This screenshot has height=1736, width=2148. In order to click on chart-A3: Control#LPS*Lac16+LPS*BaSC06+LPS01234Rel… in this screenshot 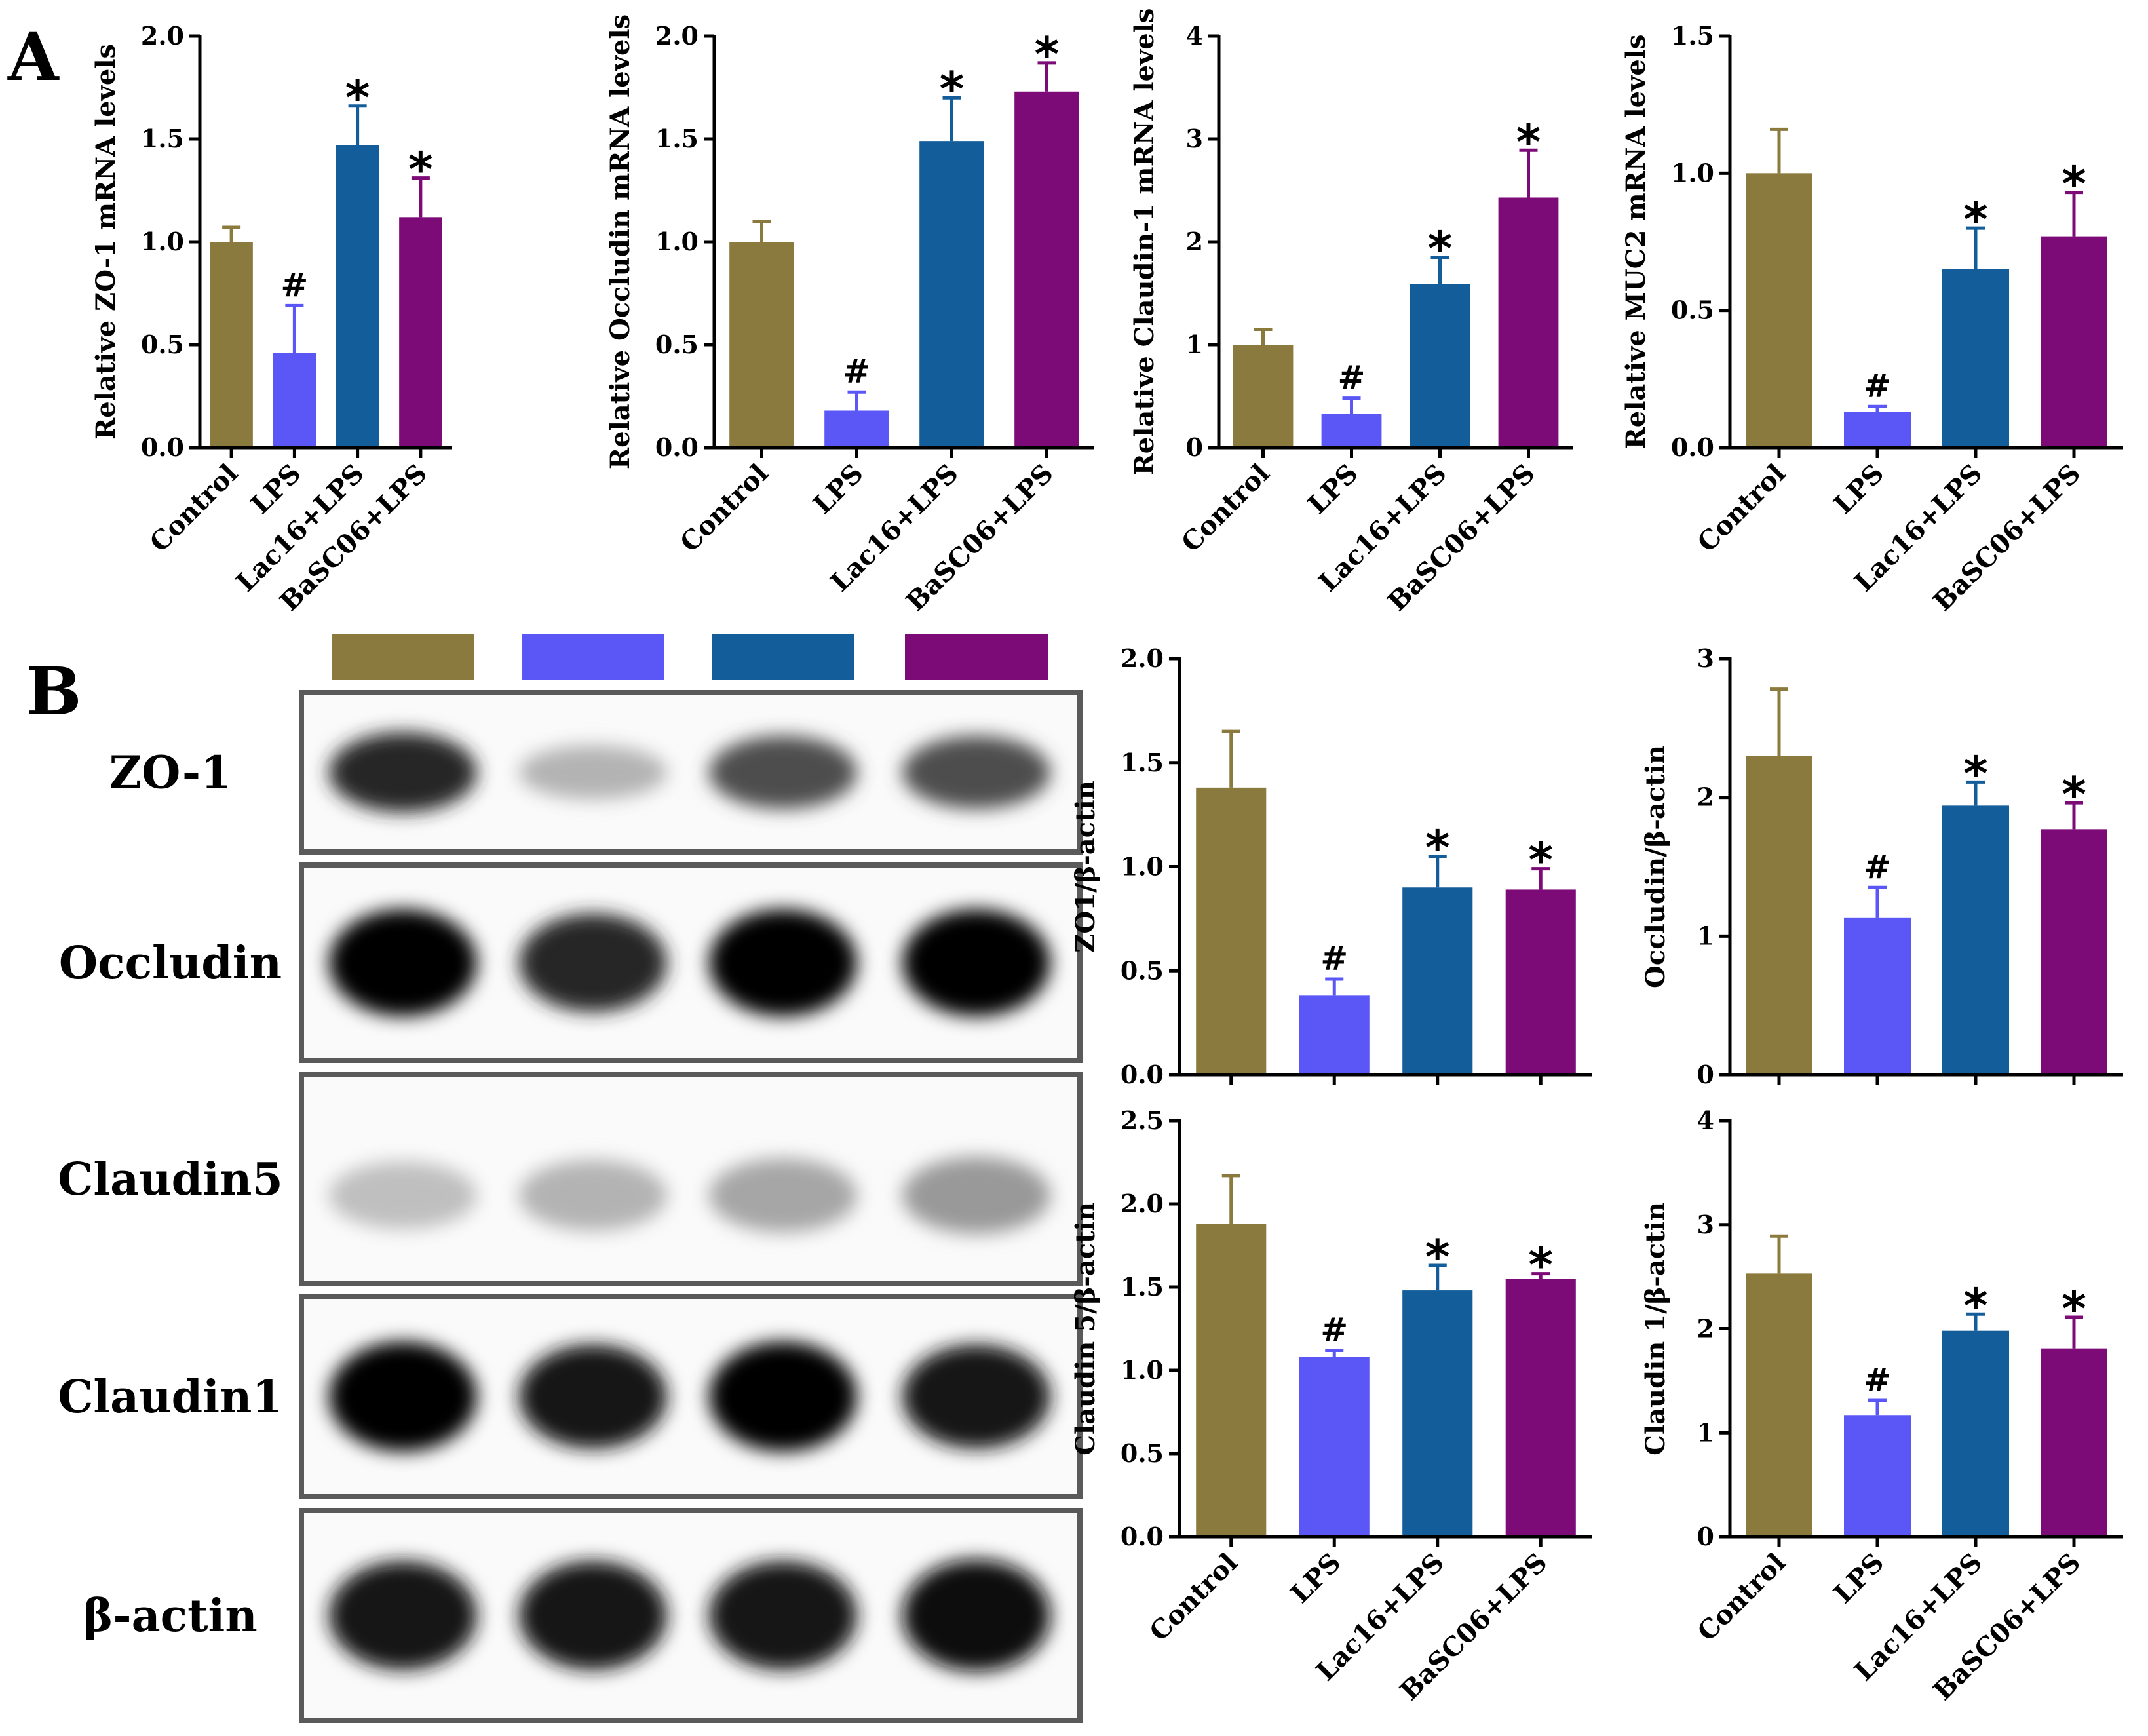, I will do `click(1351, 313)`.